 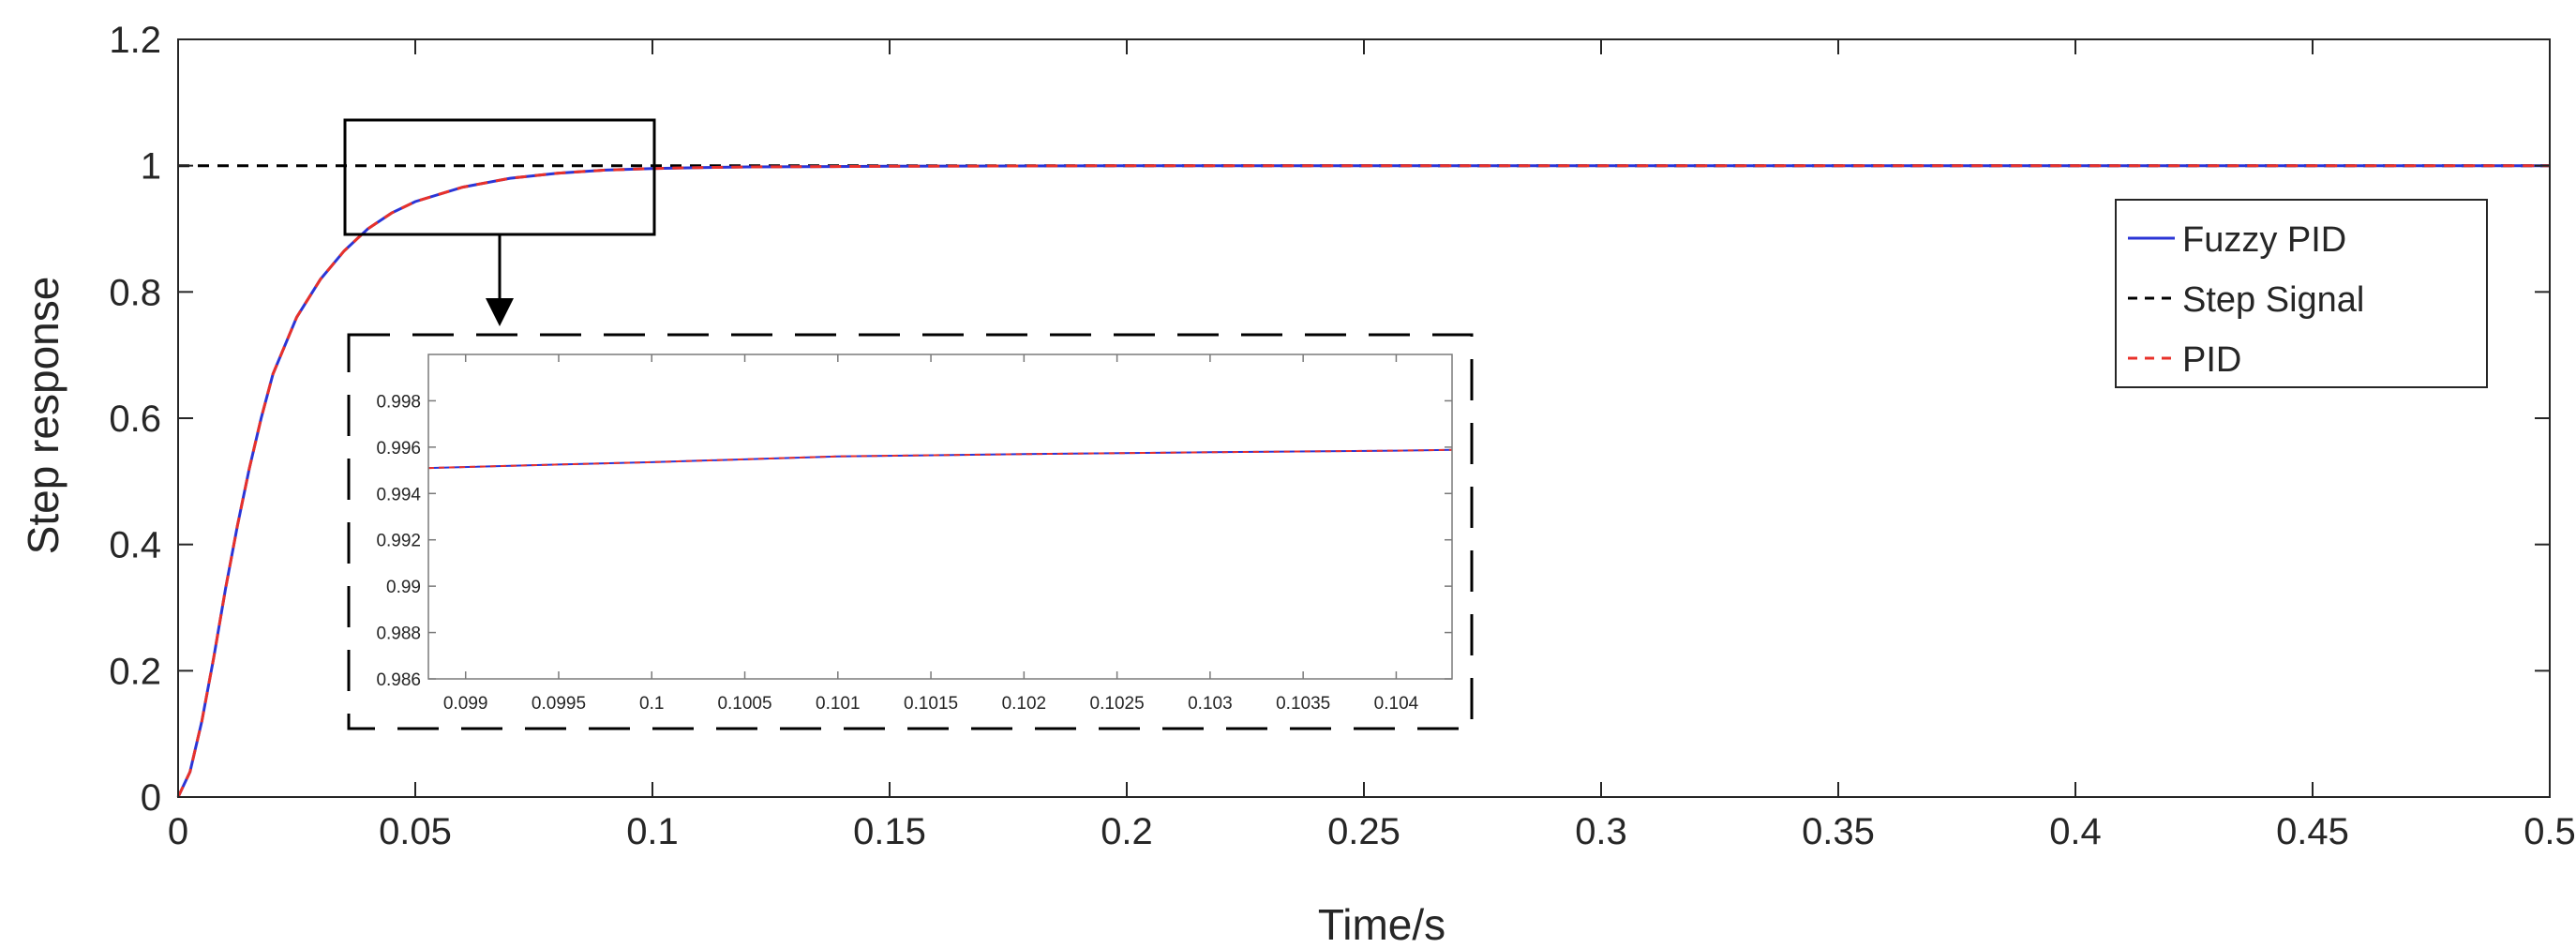 I want to click on y-tick-label: 0.8, so click(x=135, y=292).